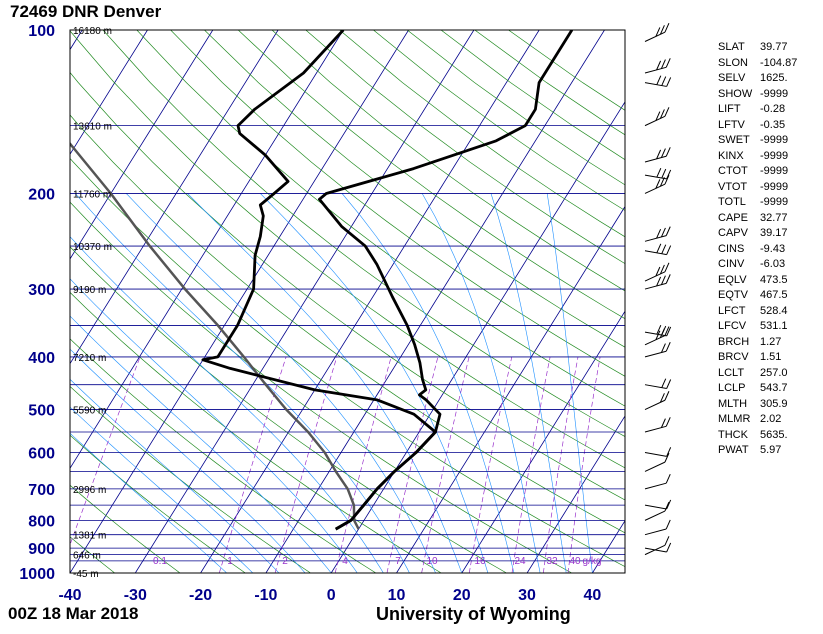  I want to click on stat-name: LIFT, so click(729, 109).